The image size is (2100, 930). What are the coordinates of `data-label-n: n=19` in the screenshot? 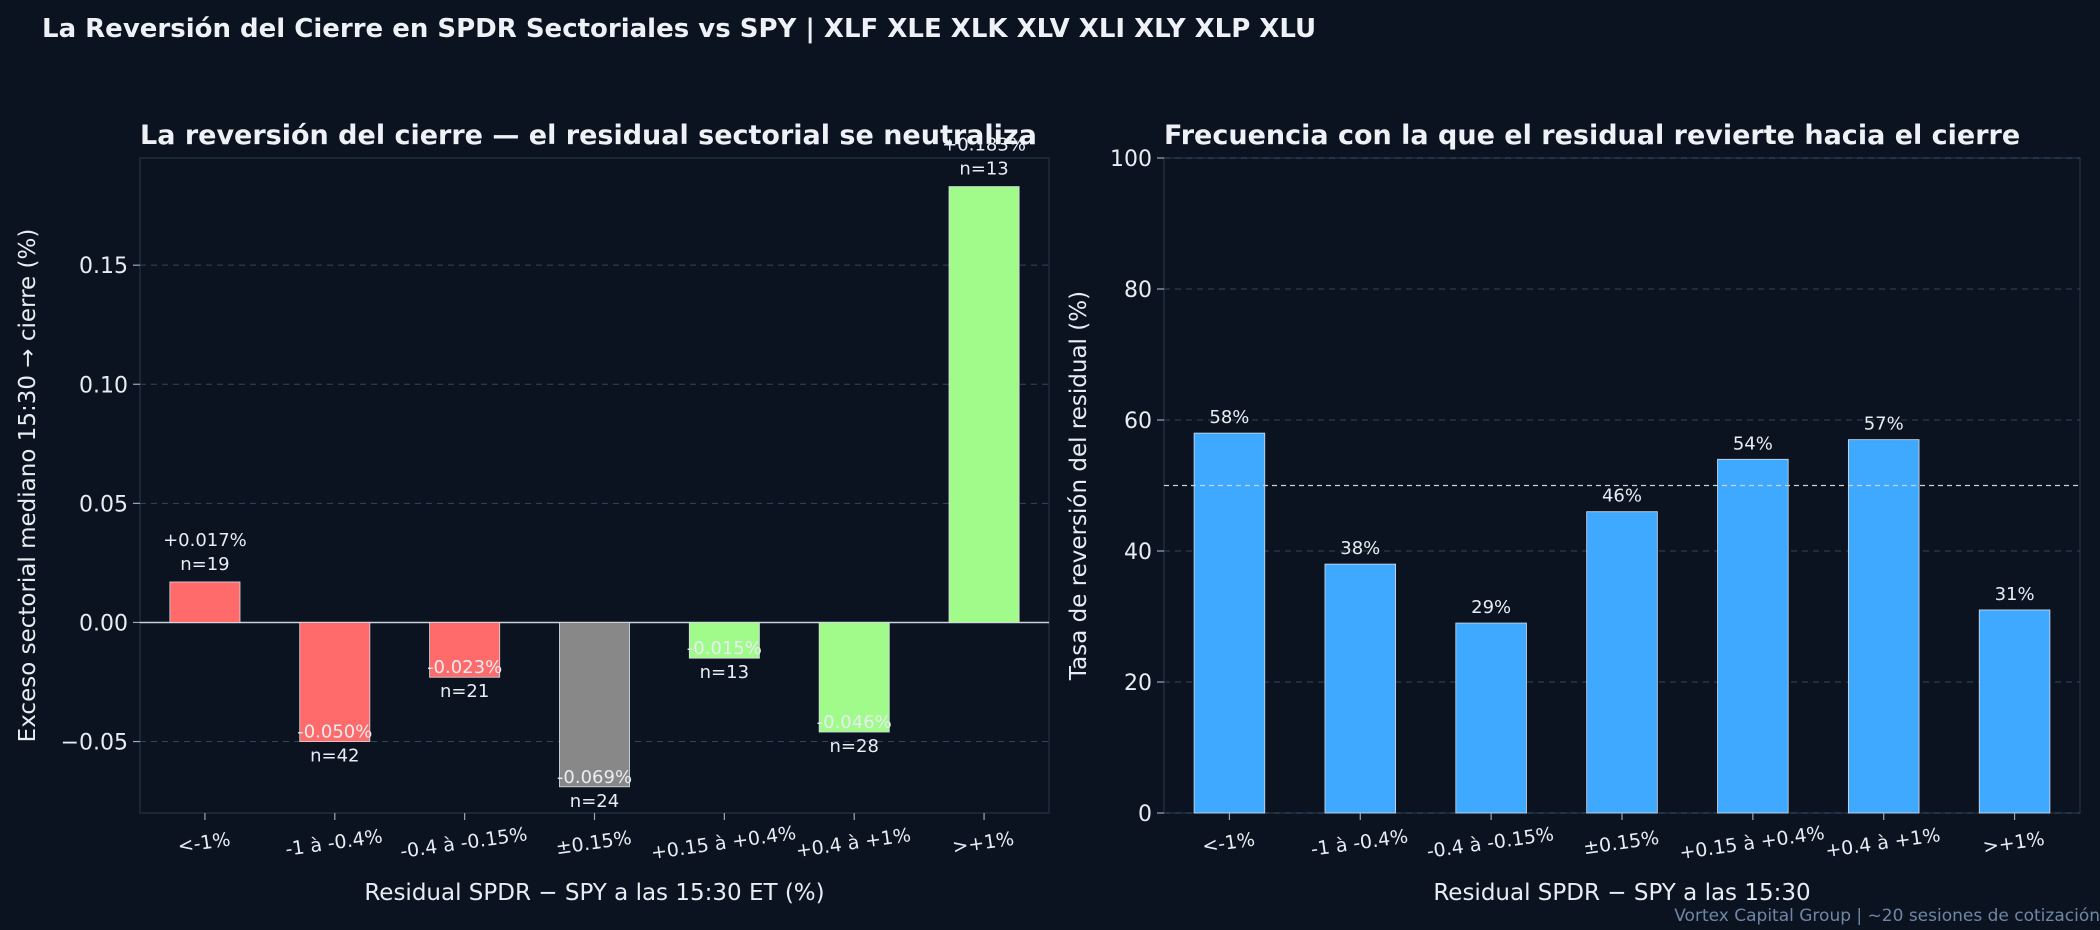 It's located at (204, 564).